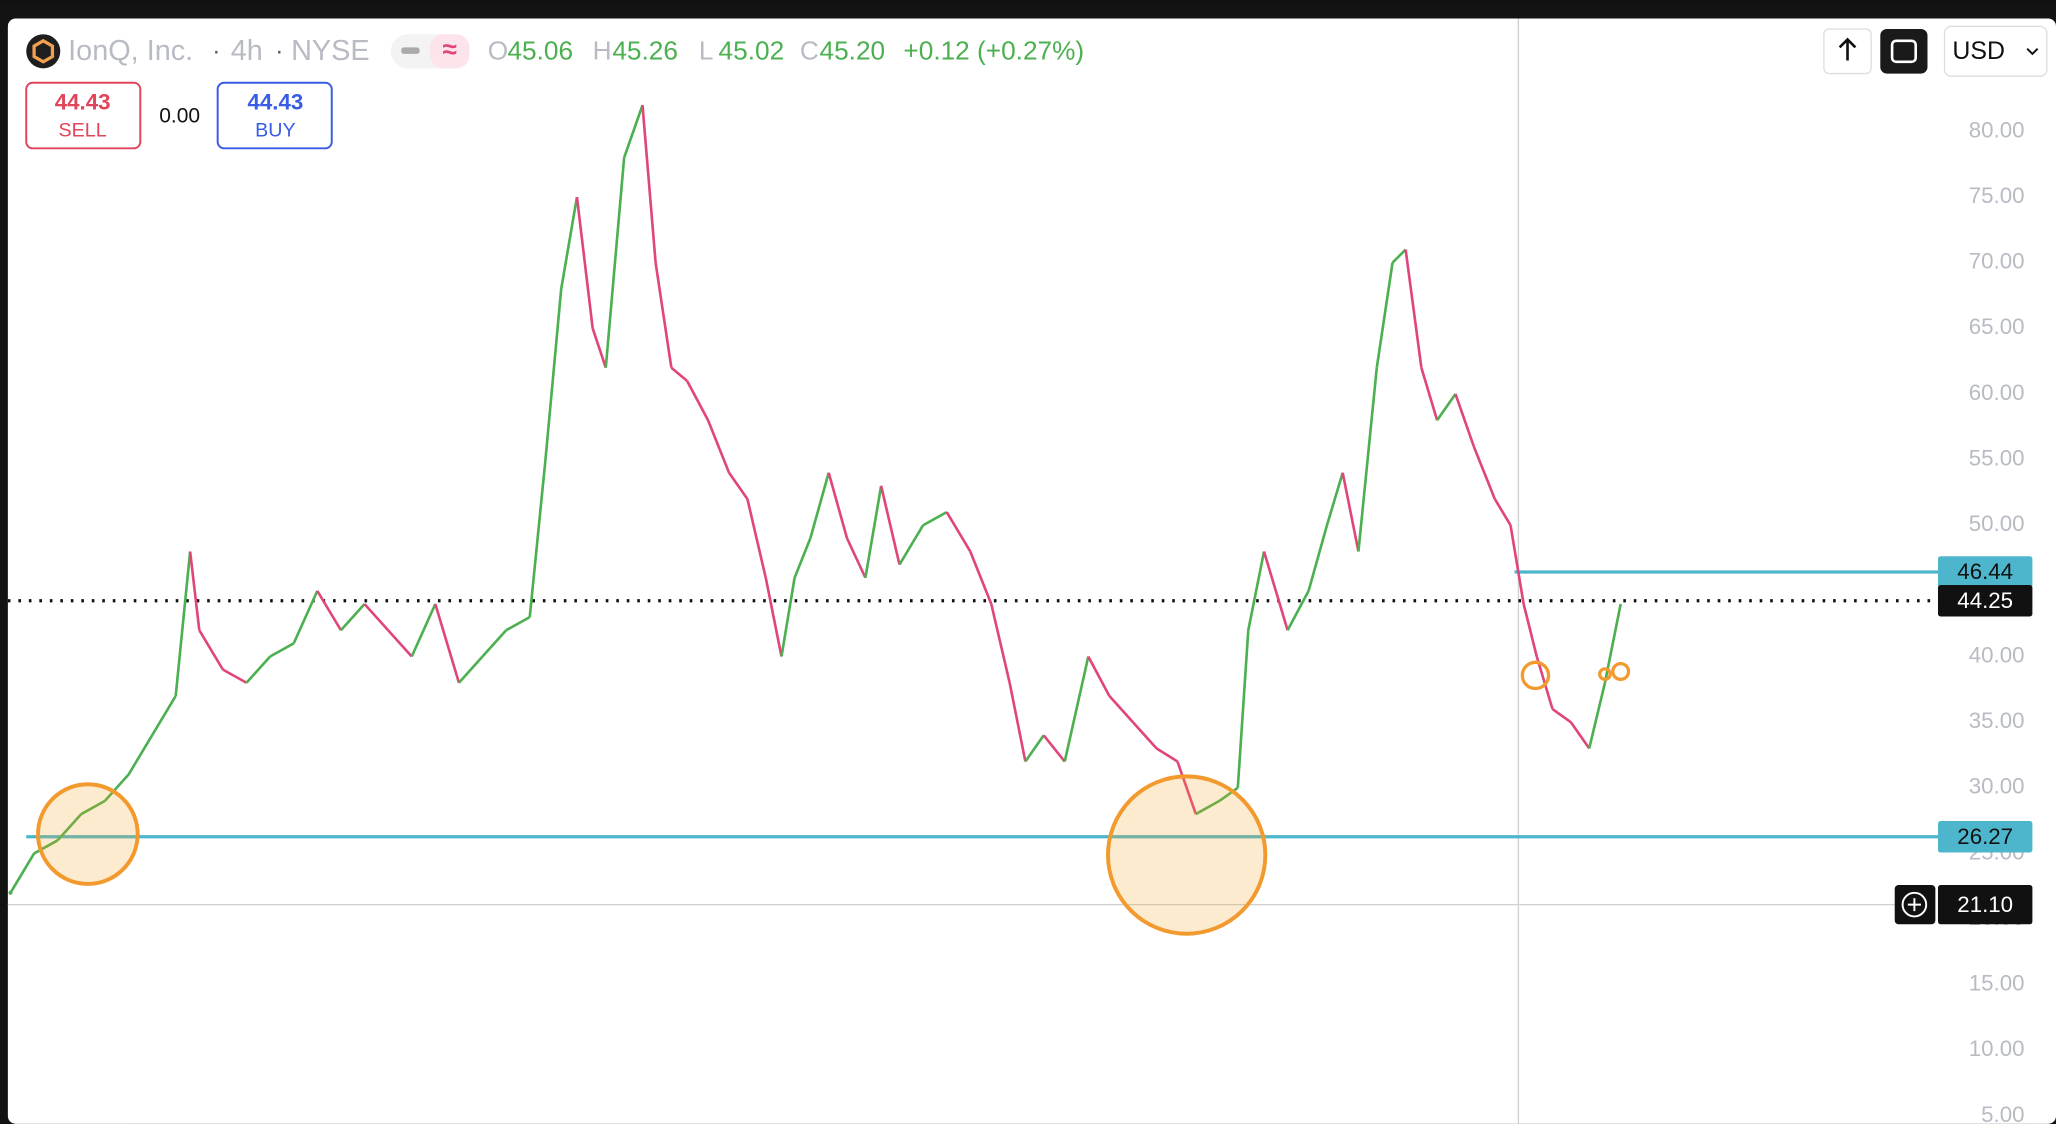 This screenshot has height=1124, width=2056. I want to click on spread: 0.00, so click(179, 115).